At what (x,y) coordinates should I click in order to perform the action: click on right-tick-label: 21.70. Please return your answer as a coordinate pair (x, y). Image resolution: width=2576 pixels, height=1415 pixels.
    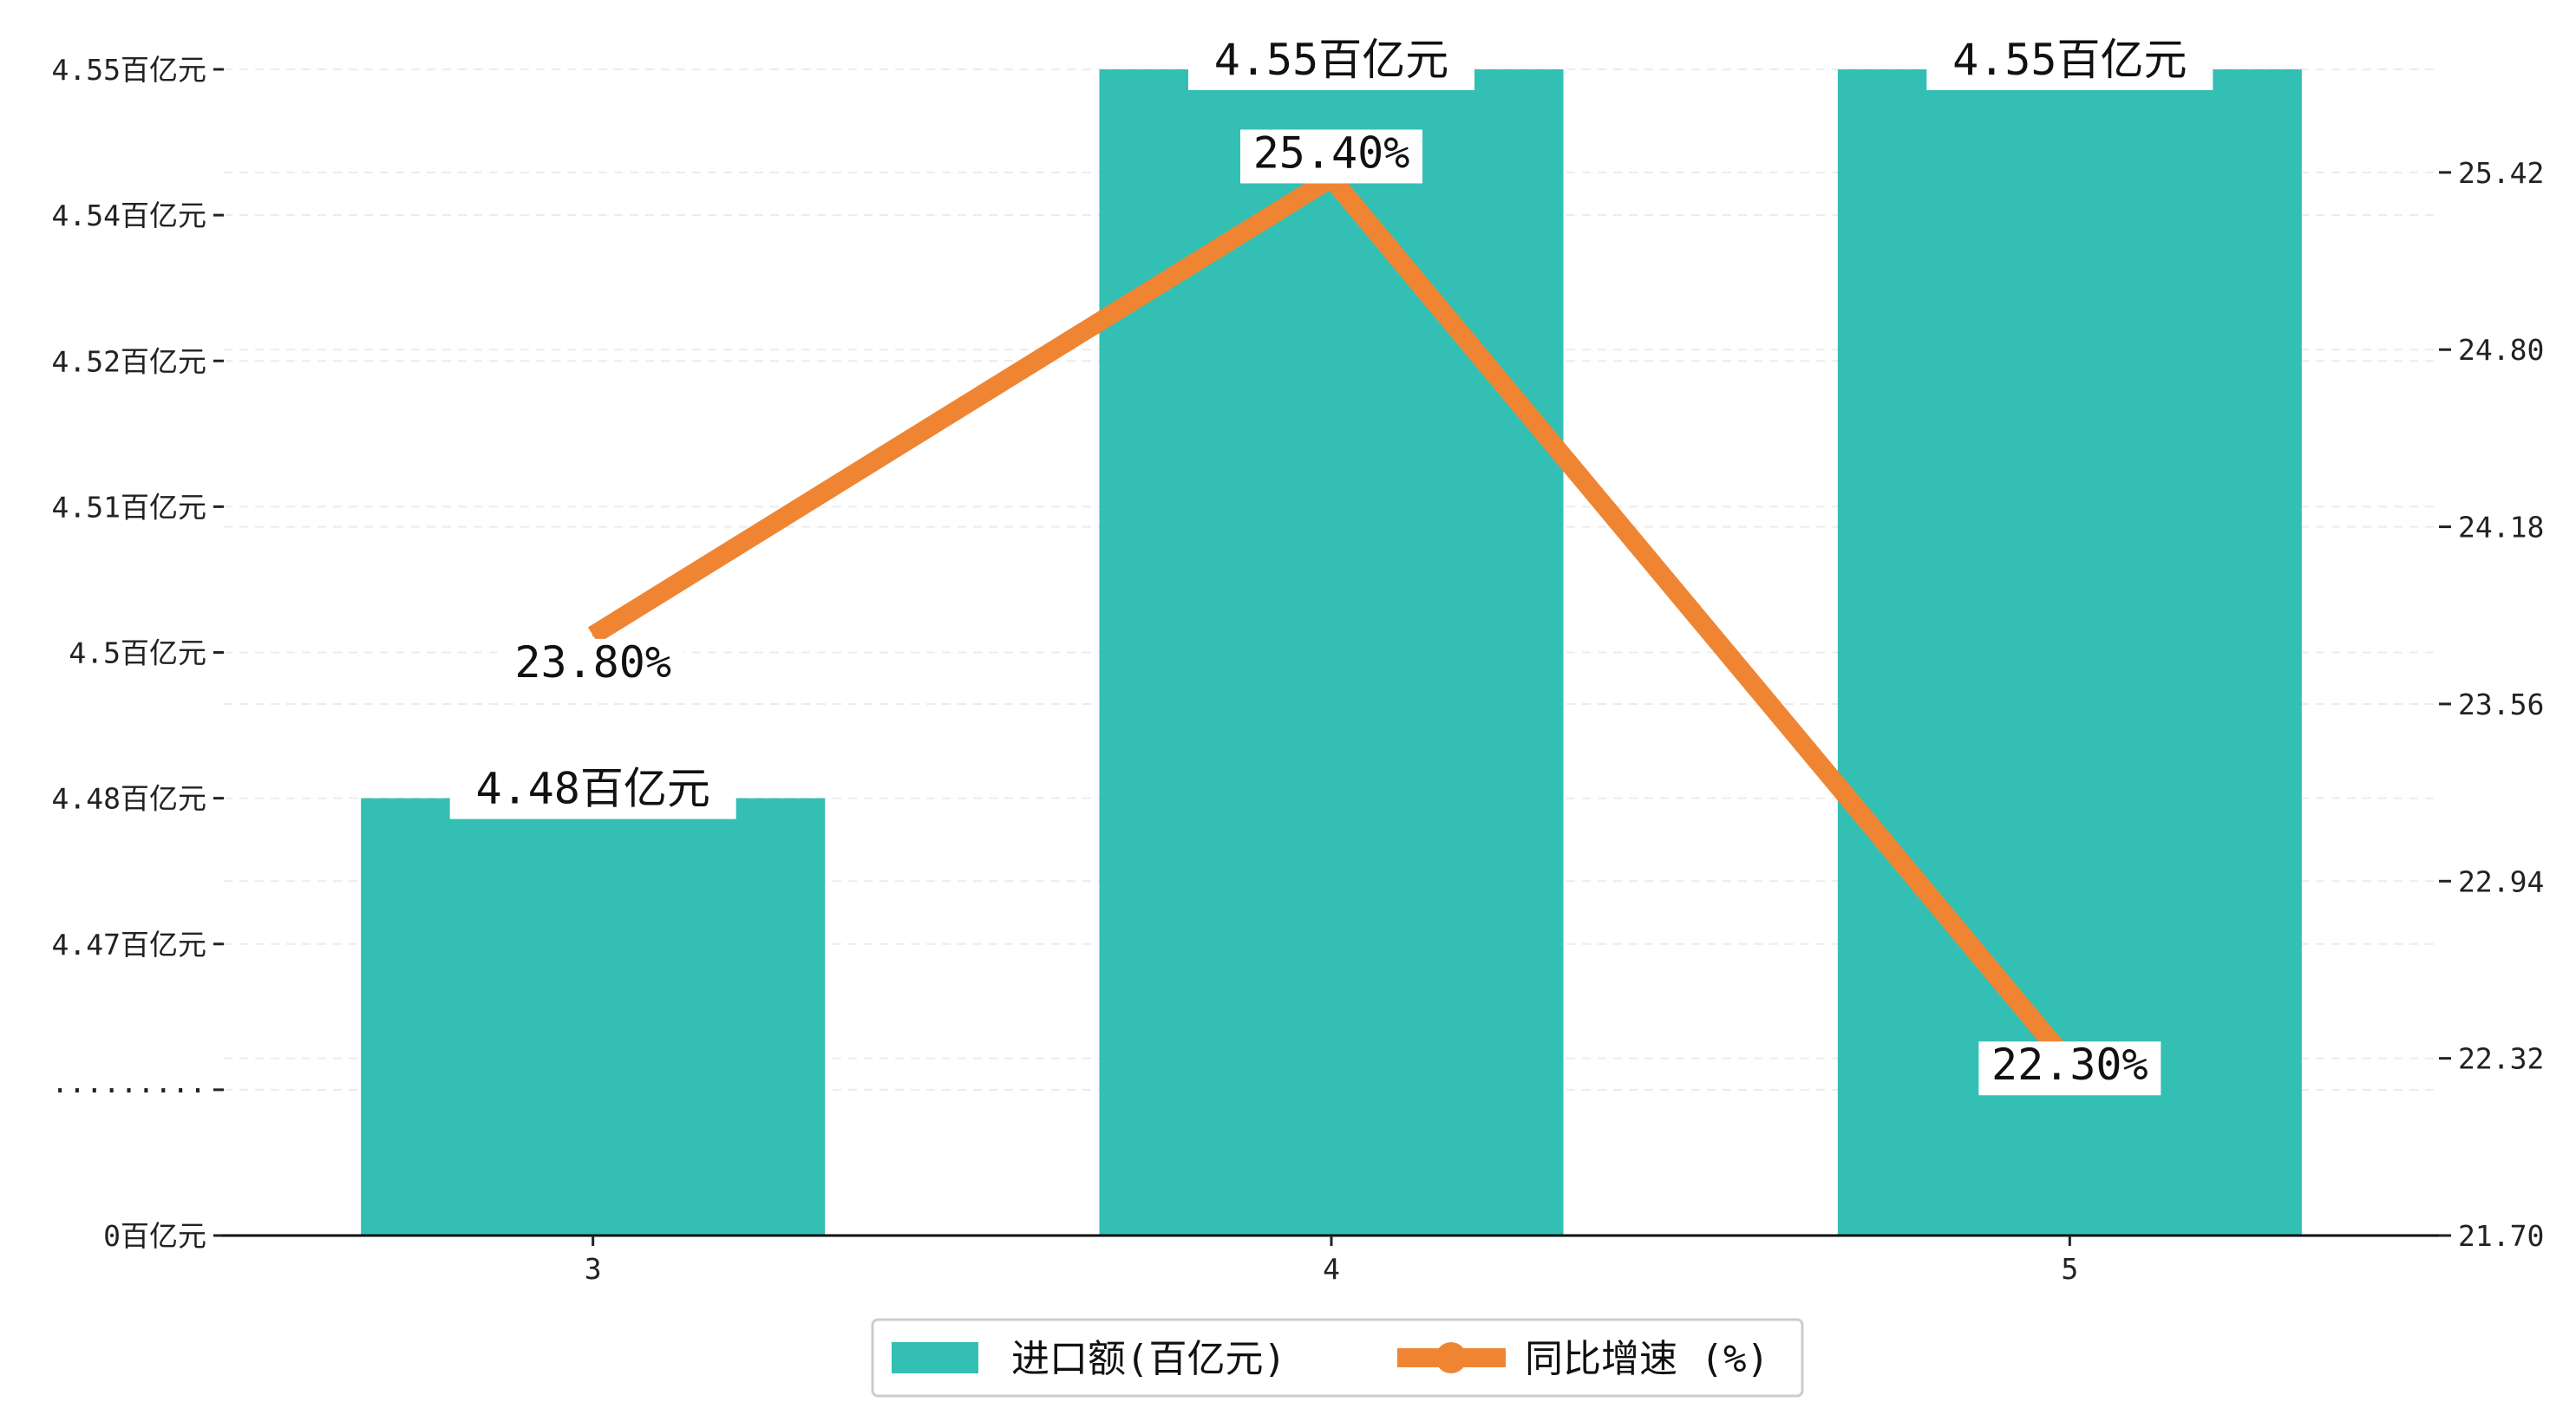
    Looking at the image, I should click on (2501, 1236).